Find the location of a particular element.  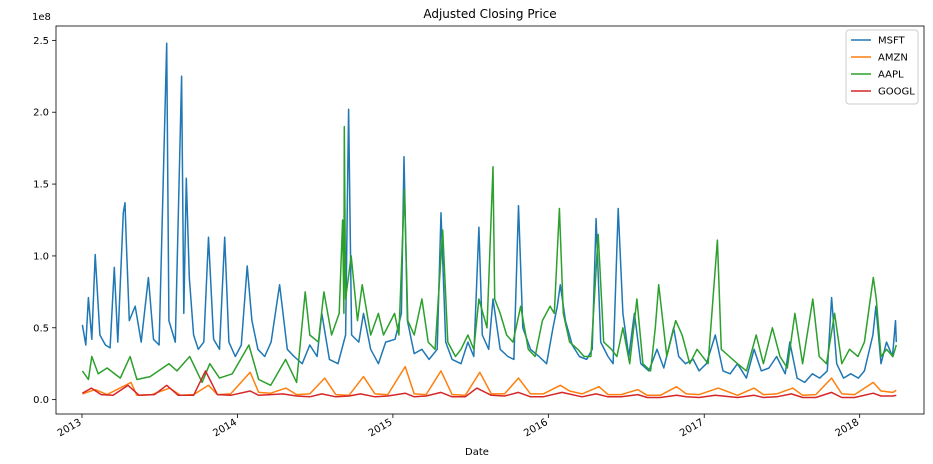

y-tick-label: 1.0 is located at coordinates (41, 256).